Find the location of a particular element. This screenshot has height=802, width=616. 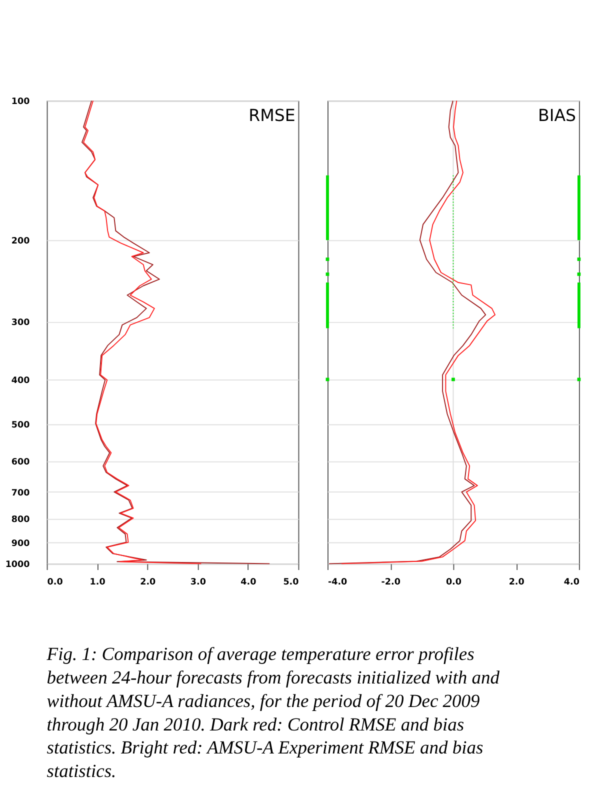

y-tick-label: 400 is located at coordinates (20, 381).